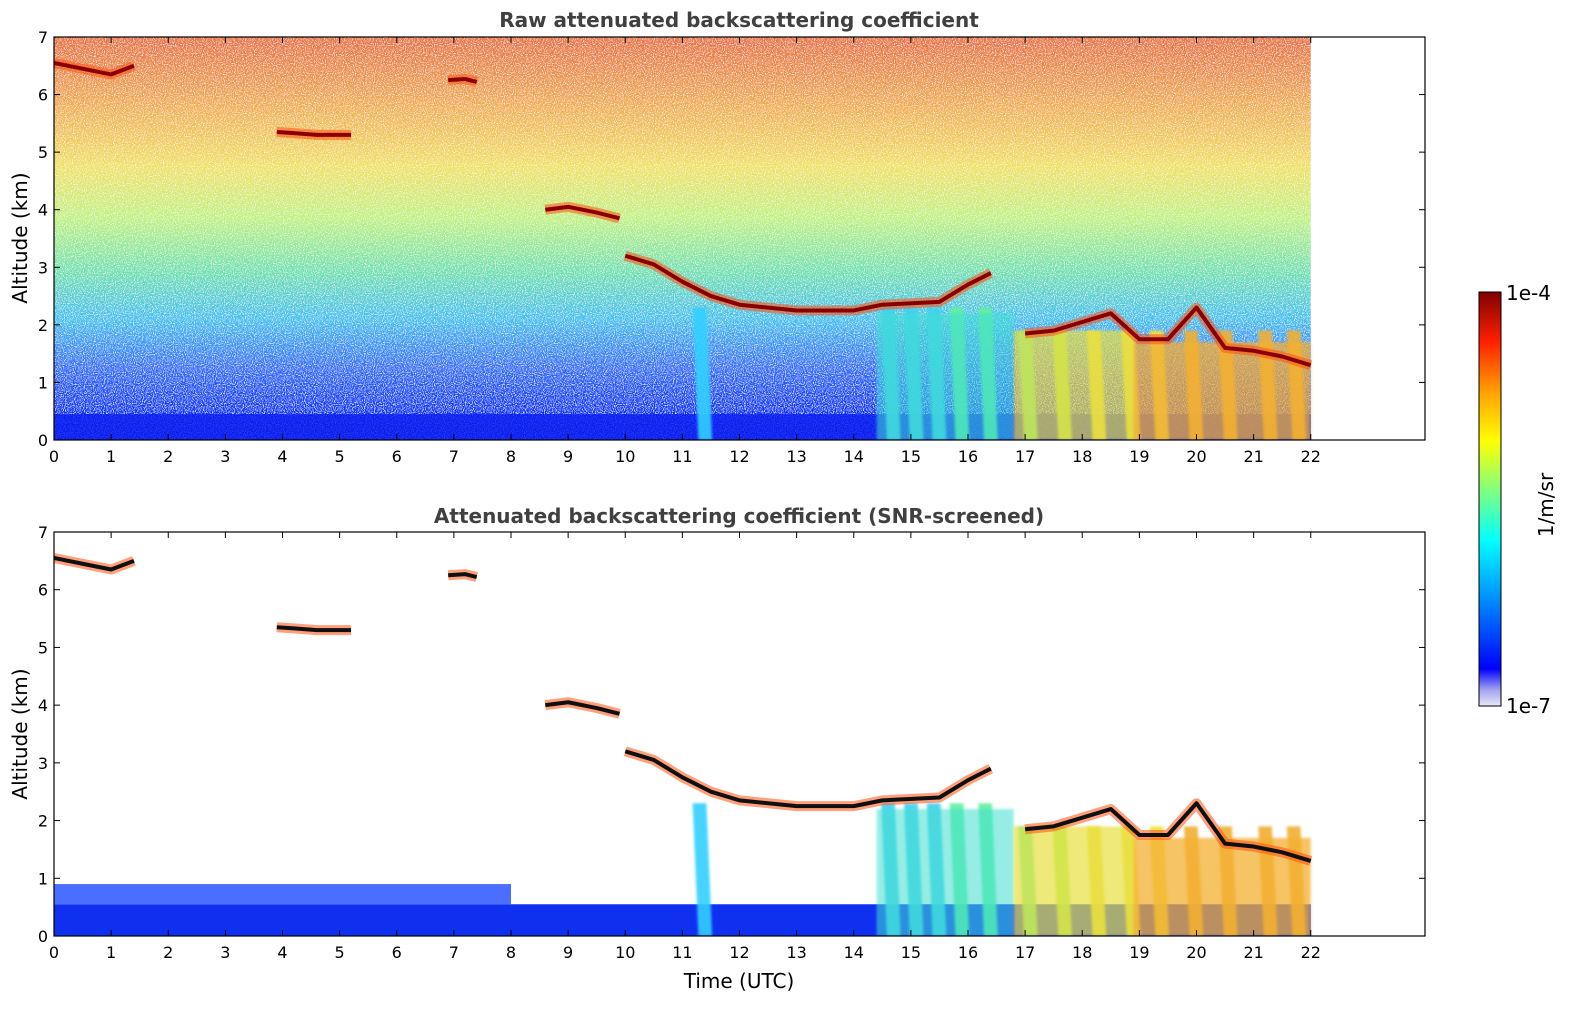 Image resolution: width=1595 pixels, height=1020 pixels. I want to click on colorbar-min-label: 1e-7, so click(1528, 706).